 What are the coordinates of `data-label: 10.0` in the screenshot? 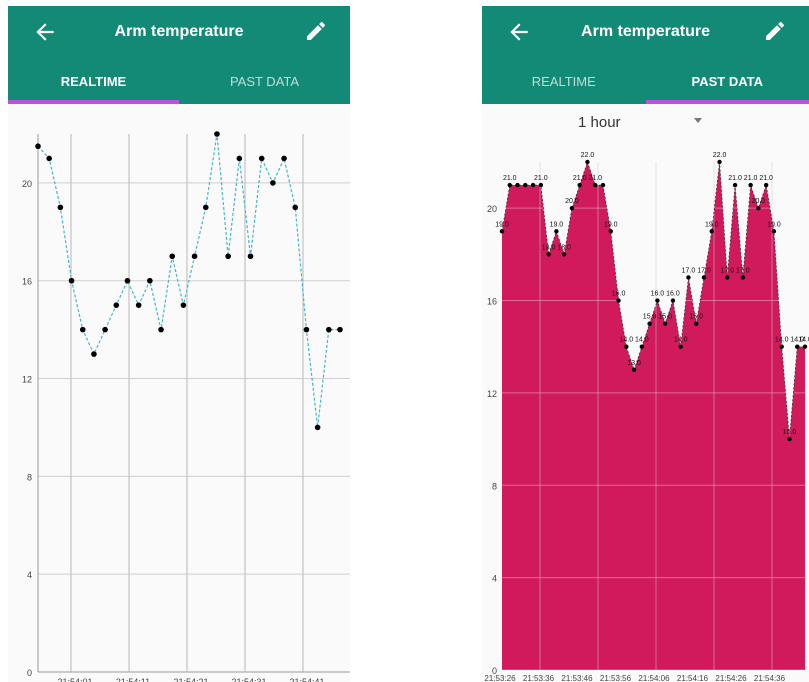 It's located at (790, 432).